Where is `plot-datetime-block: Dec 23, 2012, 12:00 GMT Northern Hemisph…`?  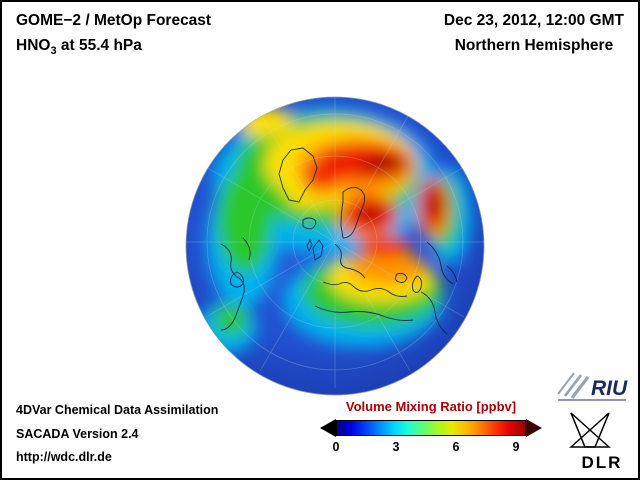 plot-datetime-block: Dec 23, 2012, 12:00 GMT Northern Hemisph… is located at coordinates (534, 37).